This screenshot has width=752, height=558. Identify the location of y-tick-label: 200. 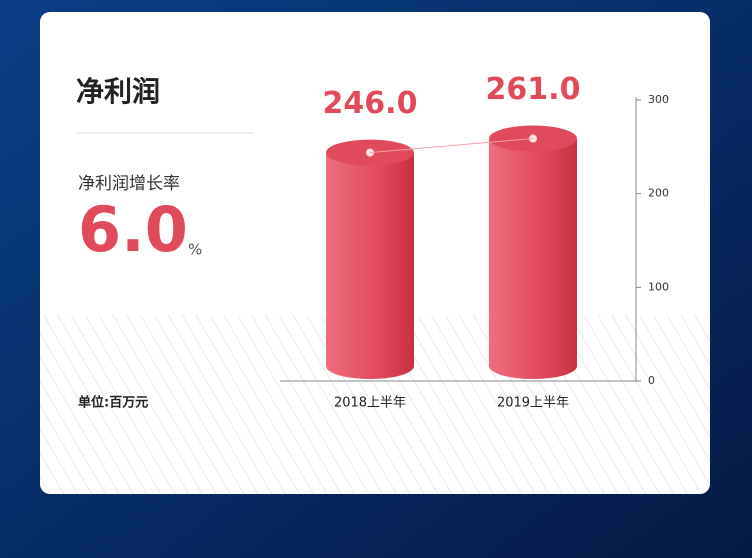
(658, 193).